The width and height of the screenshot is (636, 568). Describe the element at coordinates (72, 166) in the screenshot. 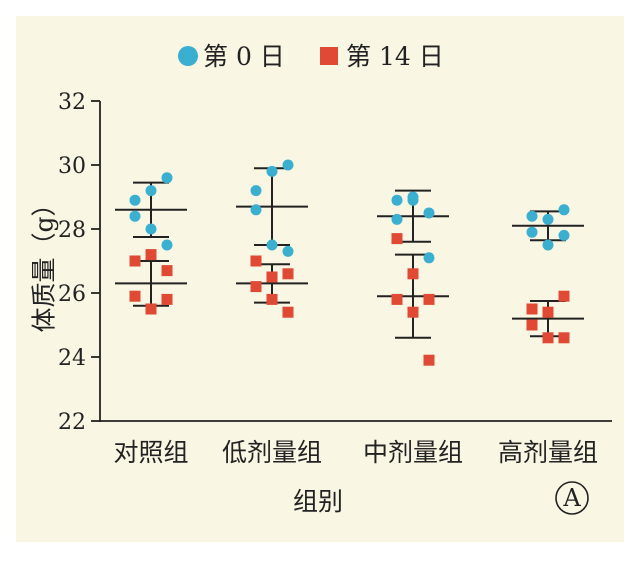

I see `y-tick-label: 30` at that location.